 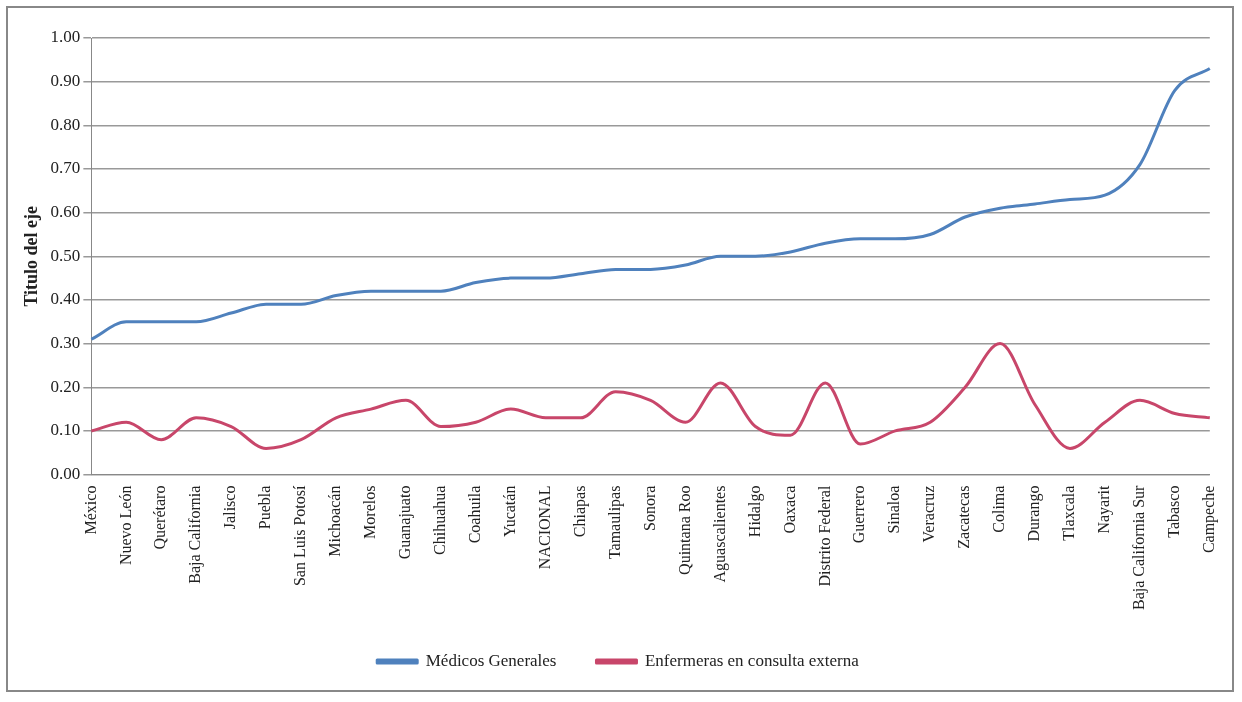 What do you see at coordinates (300, 536) in the screenshot?
I see `x-tick-label: San Luis Potosí` at bounding box center [300, 536].